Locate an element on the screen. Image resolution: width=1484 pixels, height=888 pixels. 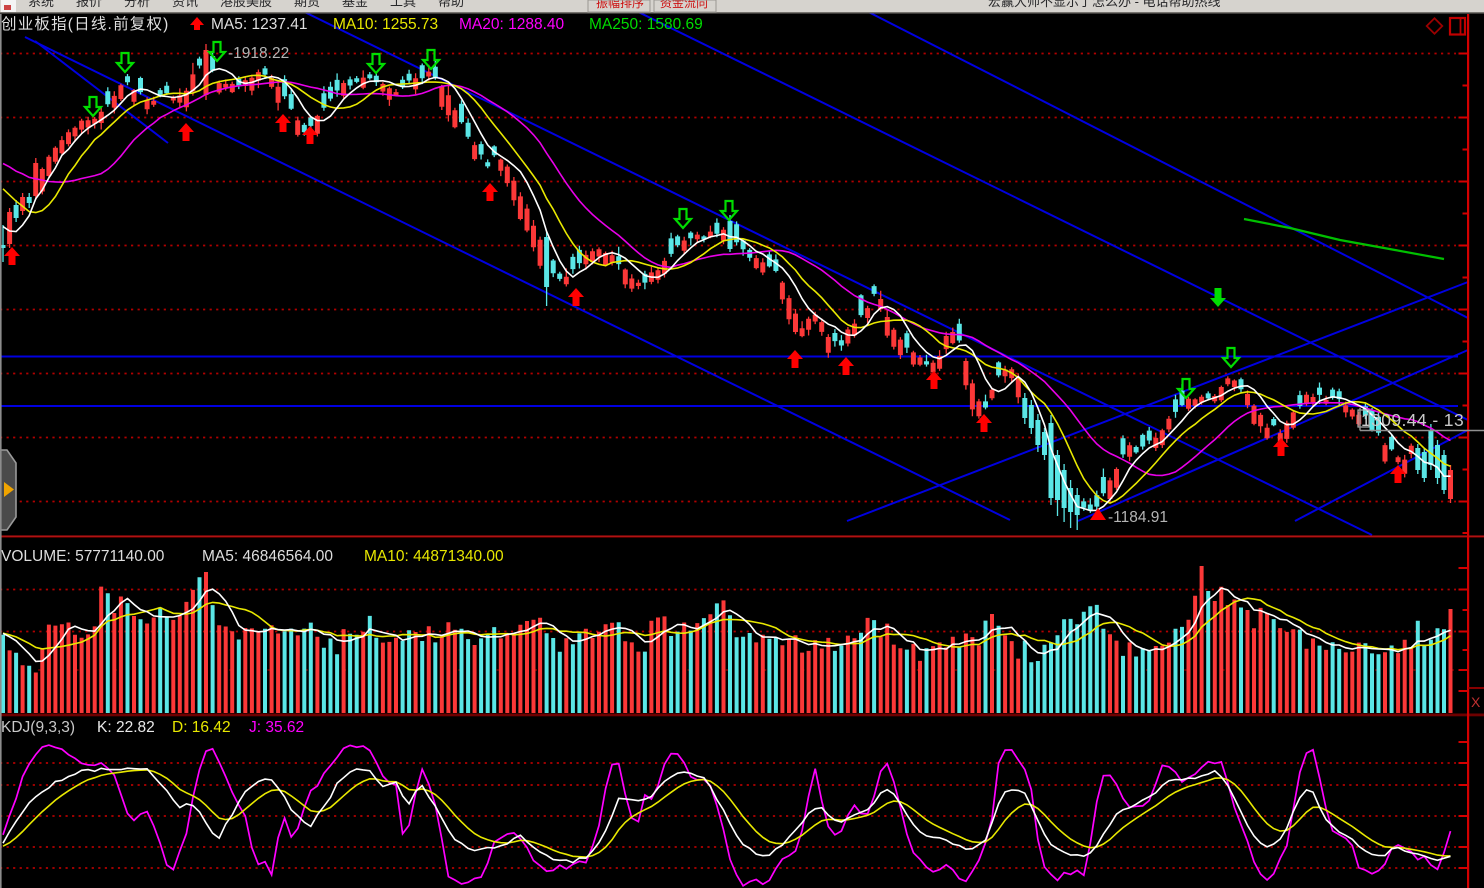
svg-text: D: 16.42 is located at coordinates (201, 727).